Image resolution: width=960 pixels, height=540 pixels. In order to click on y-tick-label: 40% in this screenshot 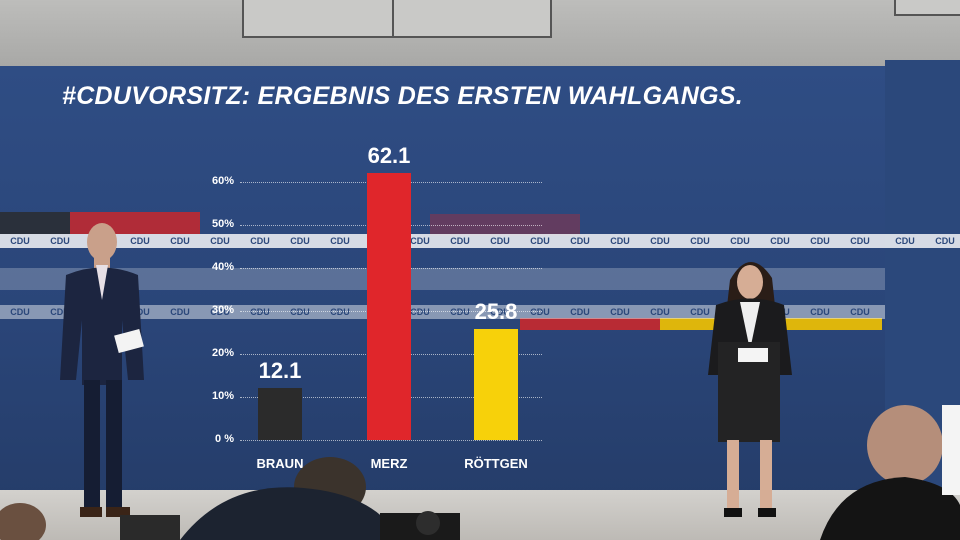, I will do `click(222, 267)`.